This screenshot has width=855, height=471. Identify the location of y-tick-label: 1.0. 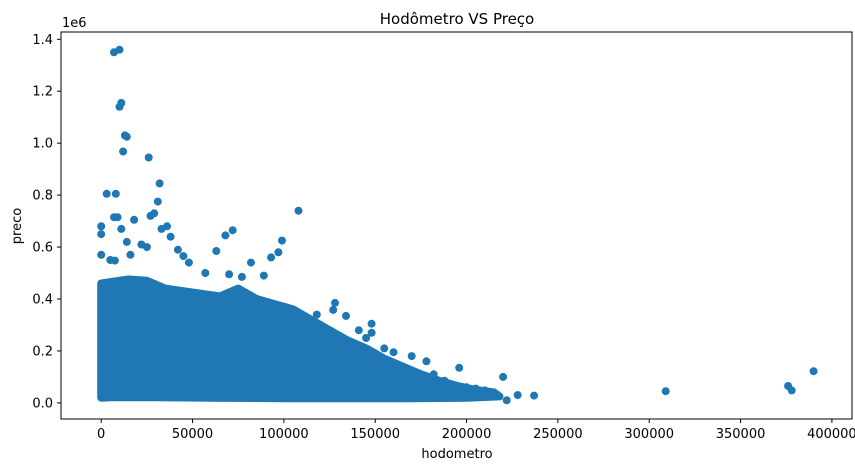
(42, 144).